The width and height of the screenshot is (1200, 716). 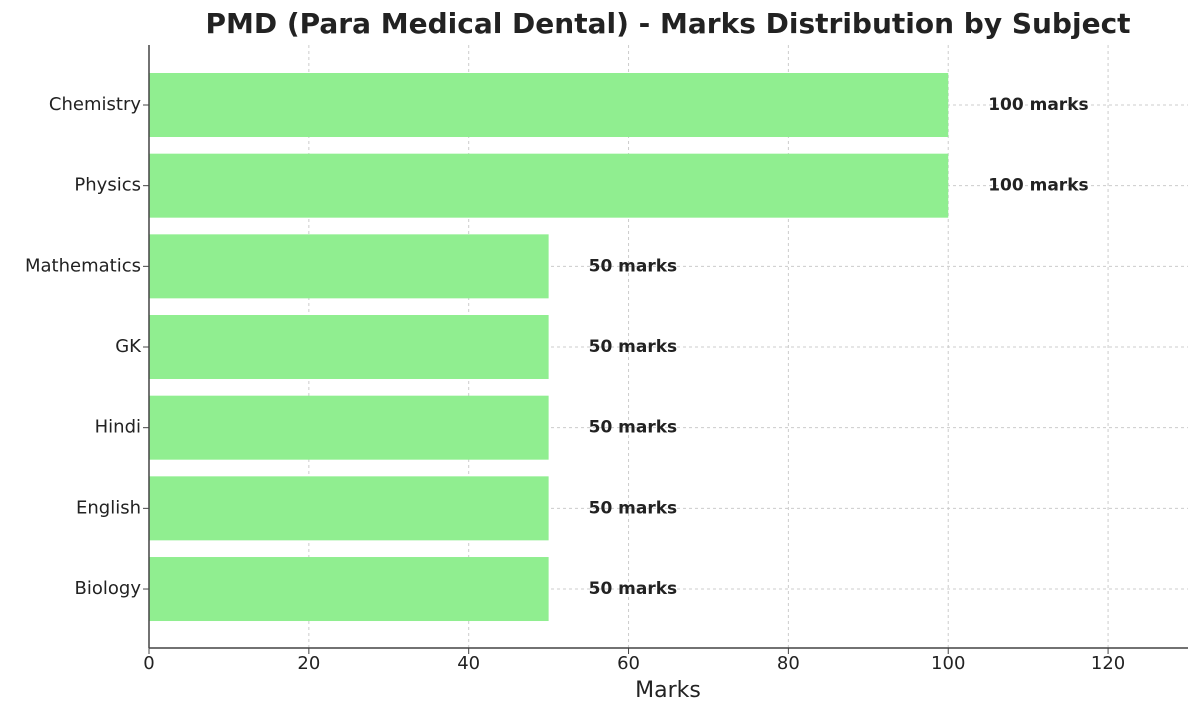 What do you see at coordinates (1108, 663) in the screenshot?
I see `x-tick-label: 120` at bounding box center [1108, 663].